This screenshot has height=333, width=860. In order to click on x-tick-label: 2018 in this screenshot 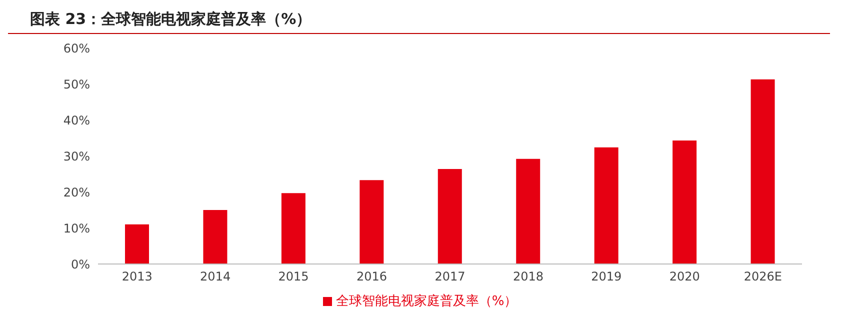, I will do `click(528, 277)`.